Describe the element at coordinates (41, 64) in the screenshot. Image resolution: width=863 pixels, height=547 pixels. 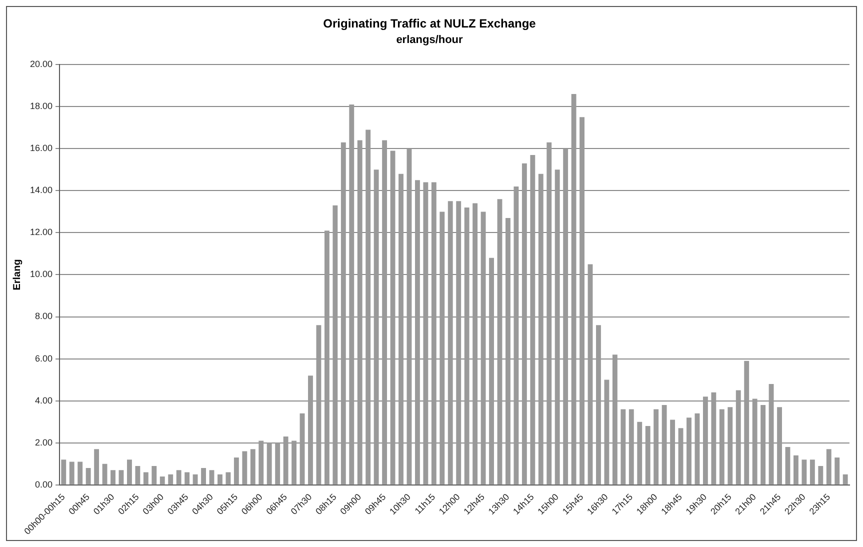
I see `y-tick-label: 20.00` at that location.